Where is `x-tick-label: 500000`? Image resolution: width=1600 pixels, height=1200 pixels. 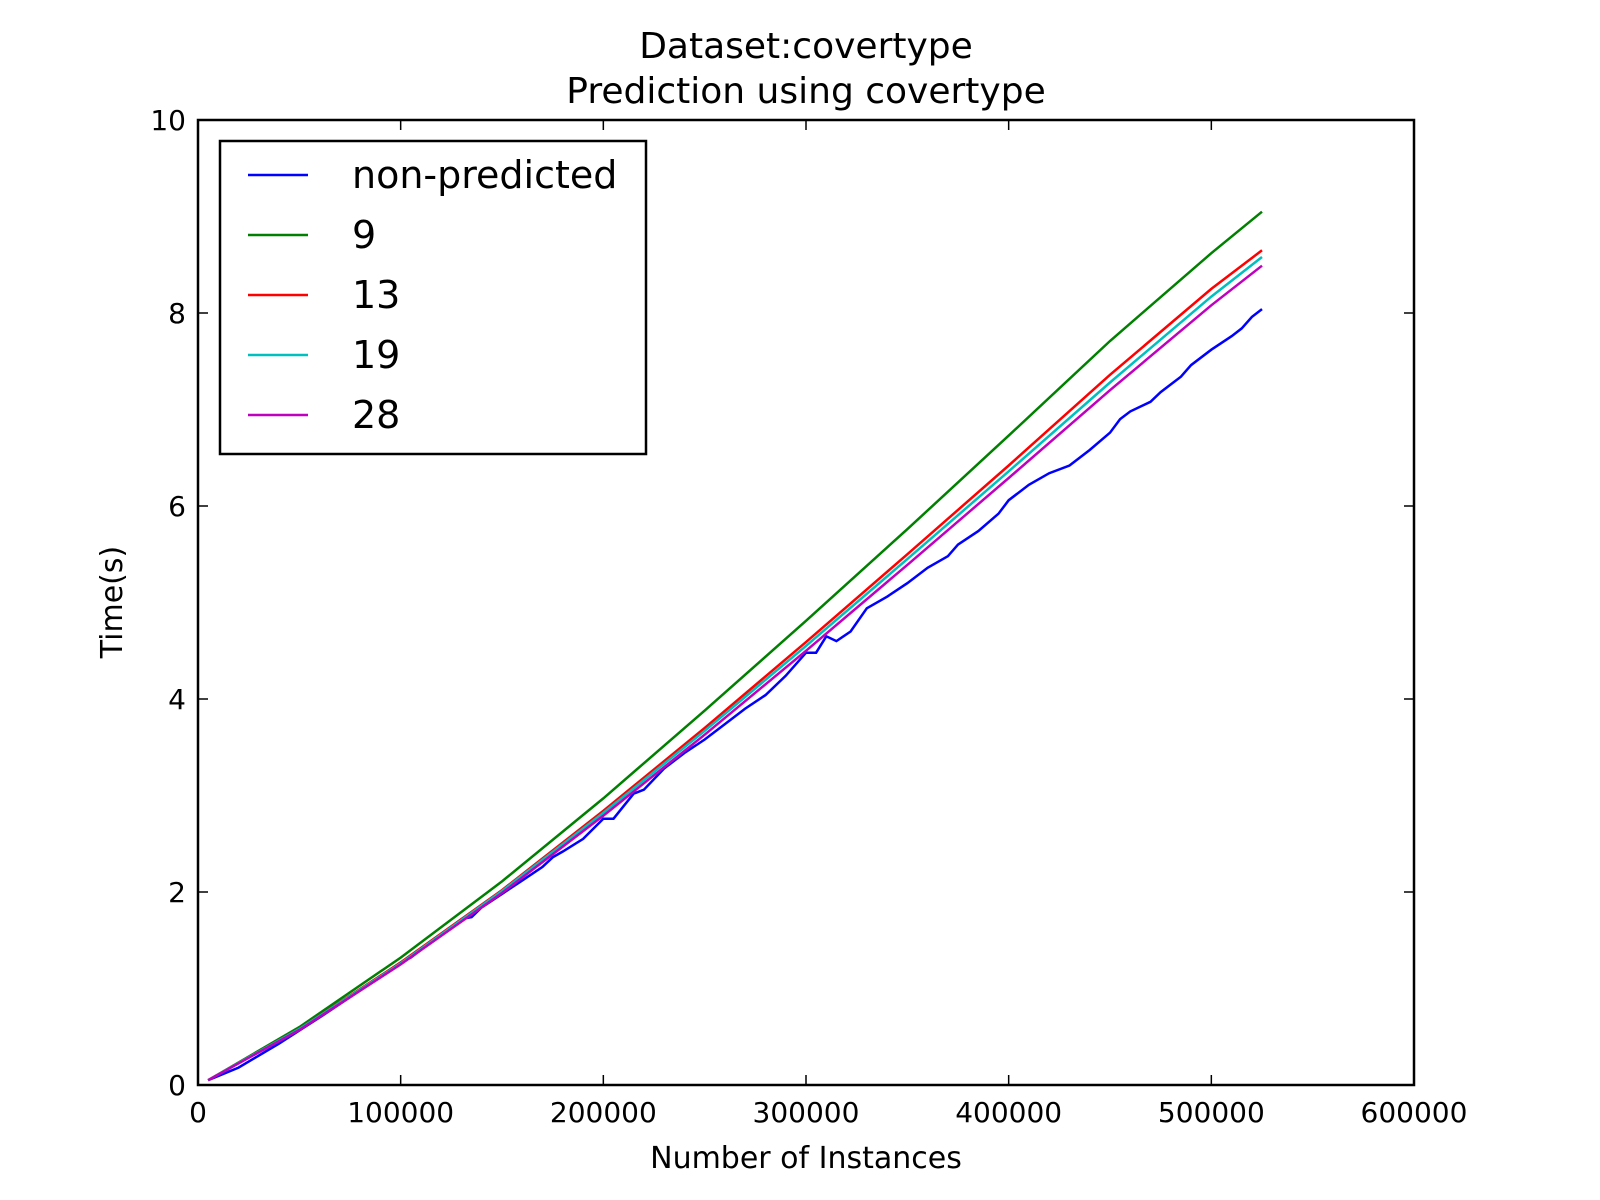 x-tick-label: 500000 is located at coordinates (1211, 1112).